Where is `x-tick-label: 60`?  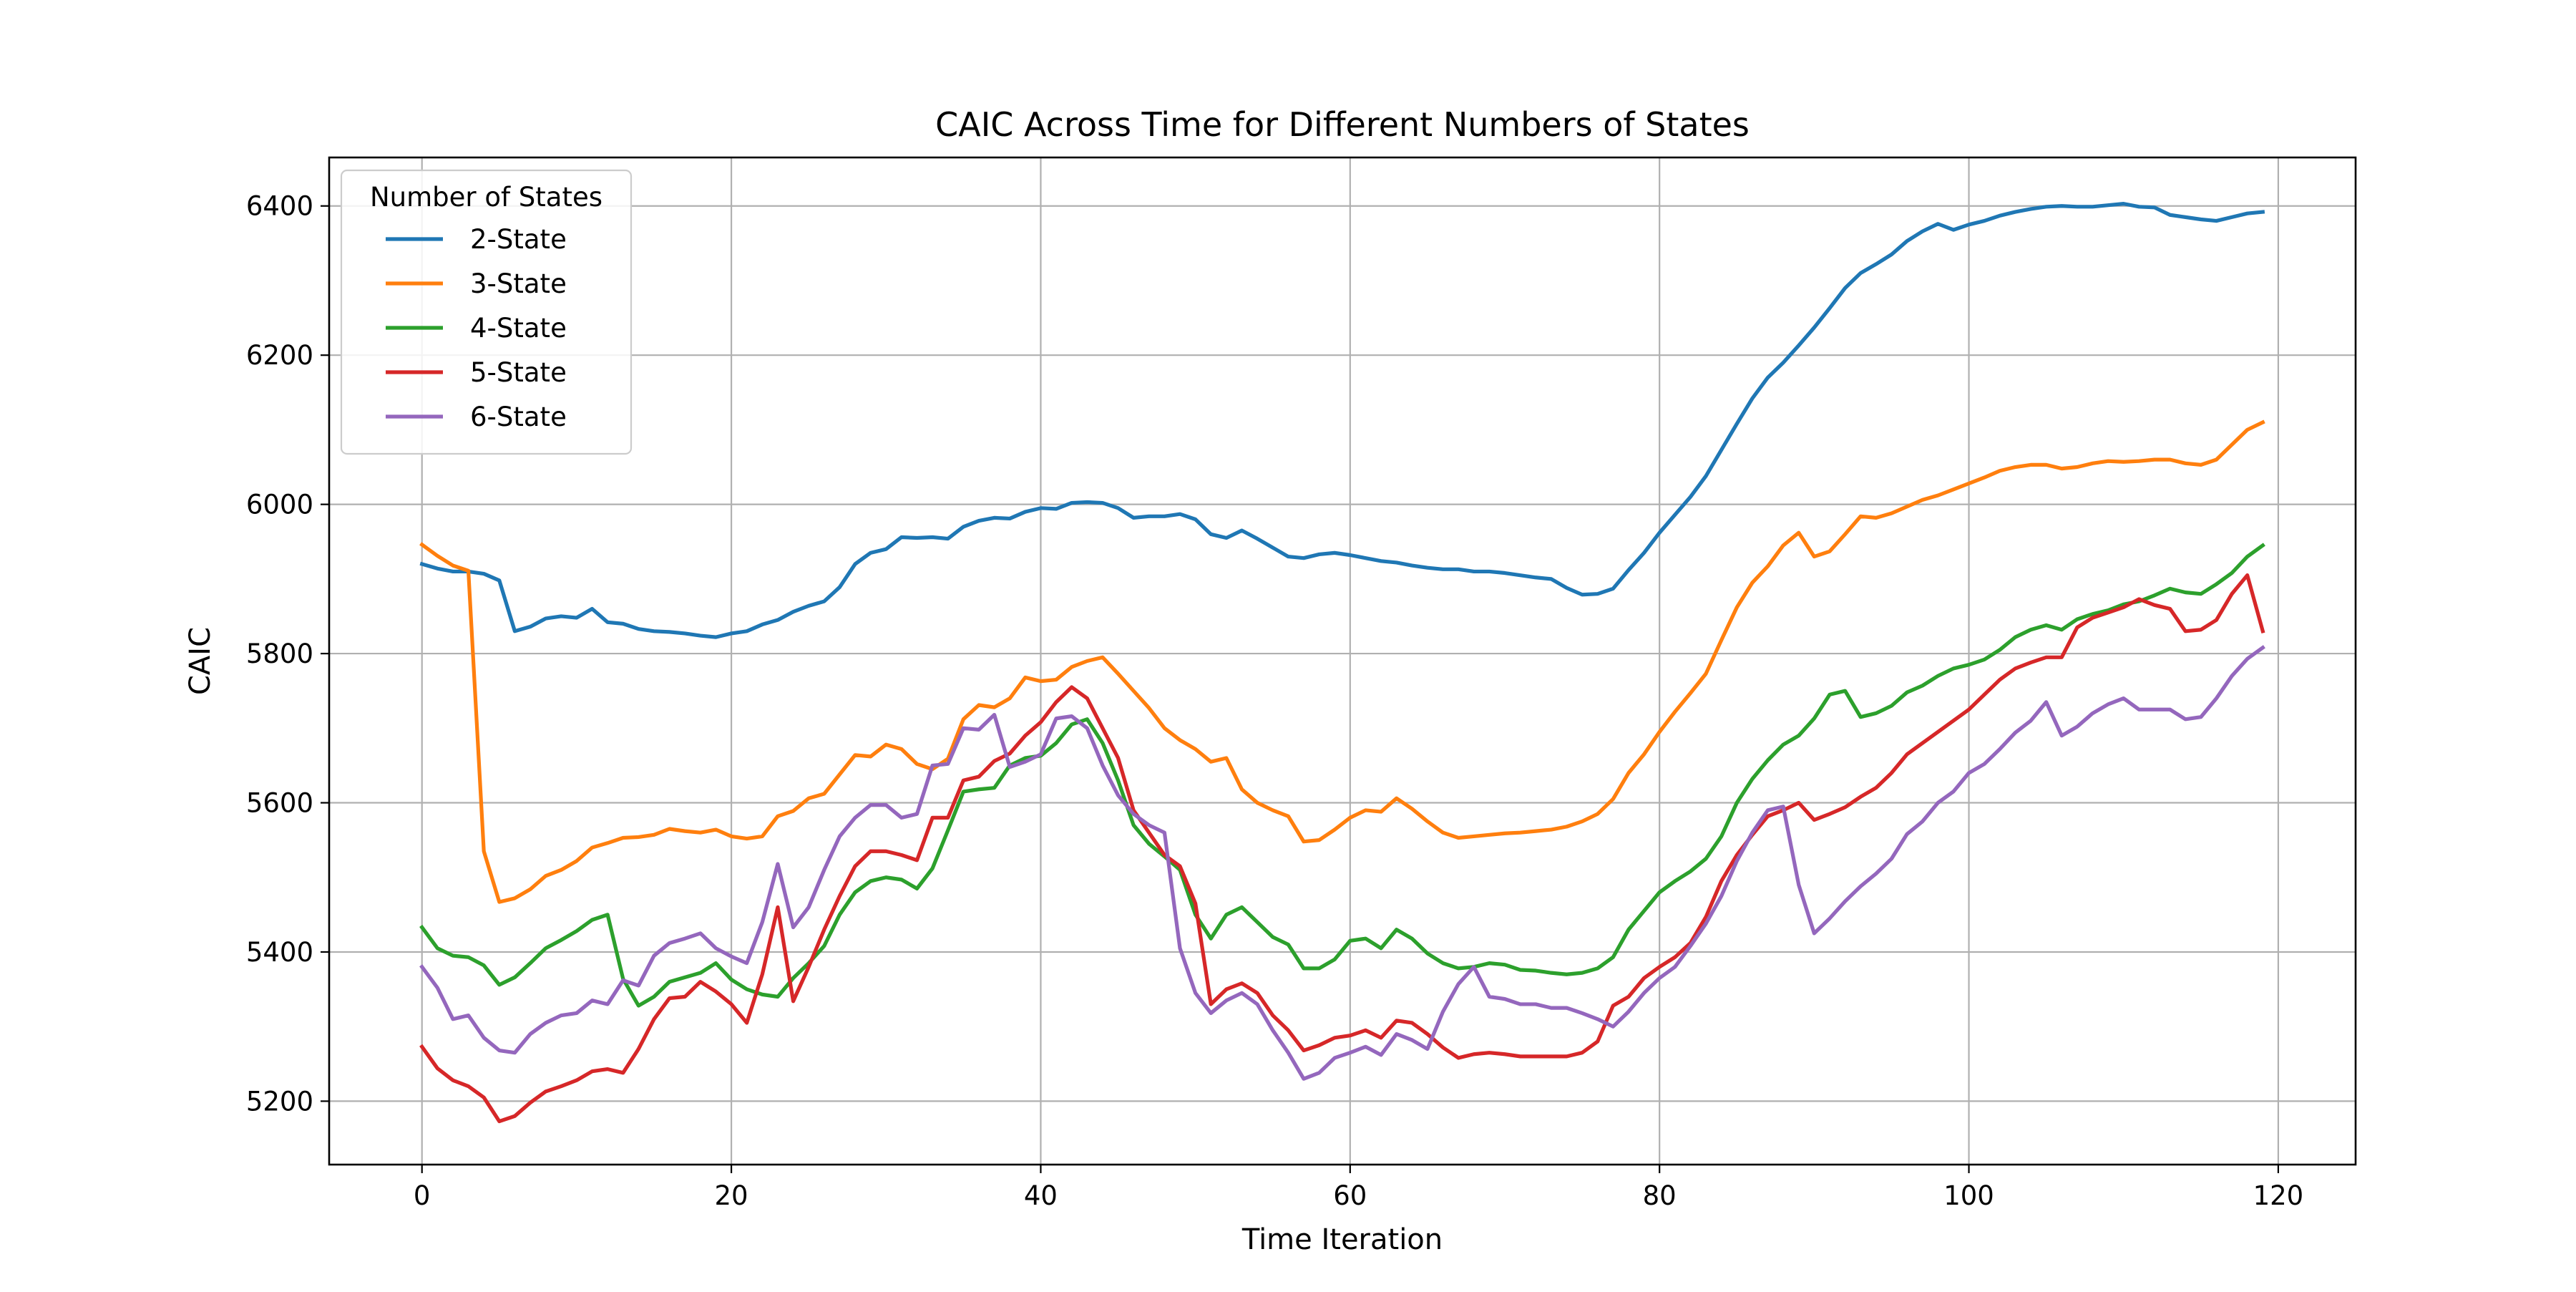 x-tick-label: 60 is located at coordinates (1350, 1195).